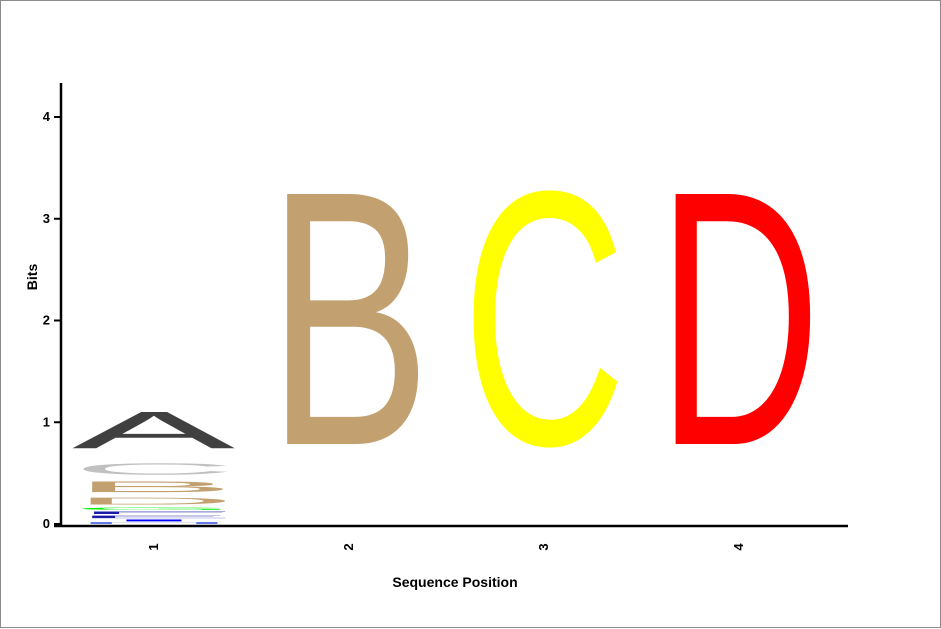 The height and width of the screenshot is (629, 941). Describe the element at coordinates (46, 218) in the screenshot. I see `y-tick-label: 3` at that location.